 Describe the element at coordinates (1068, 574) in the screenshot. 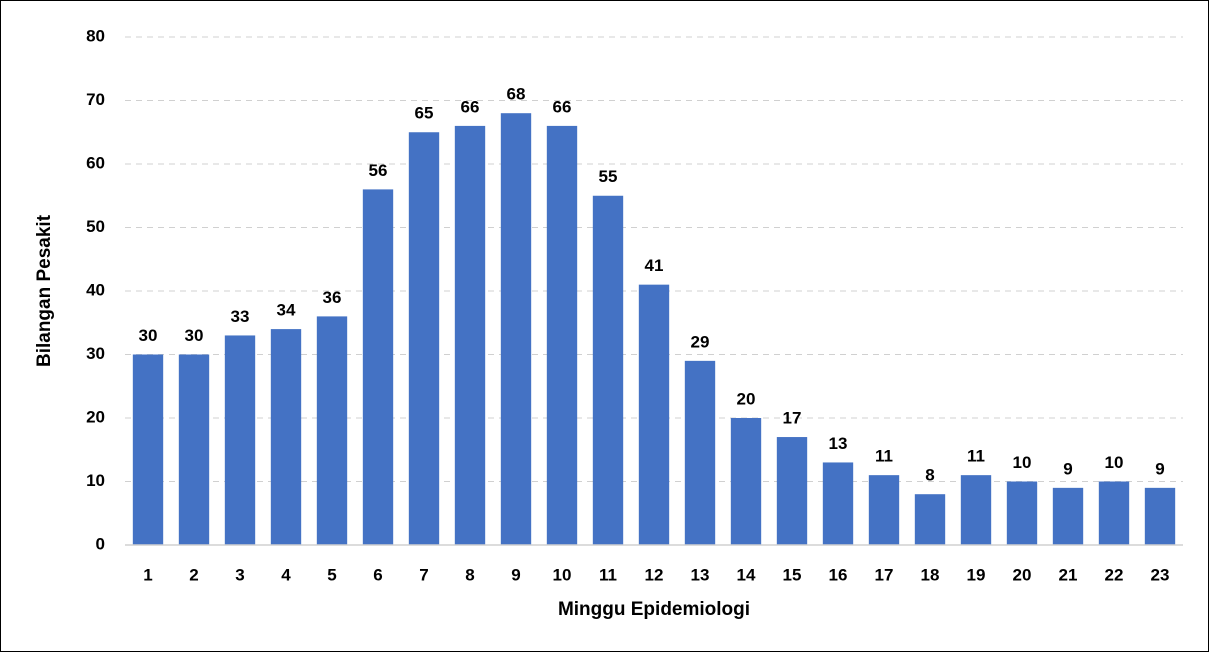

I see `x-tick-label: 21` at that location.